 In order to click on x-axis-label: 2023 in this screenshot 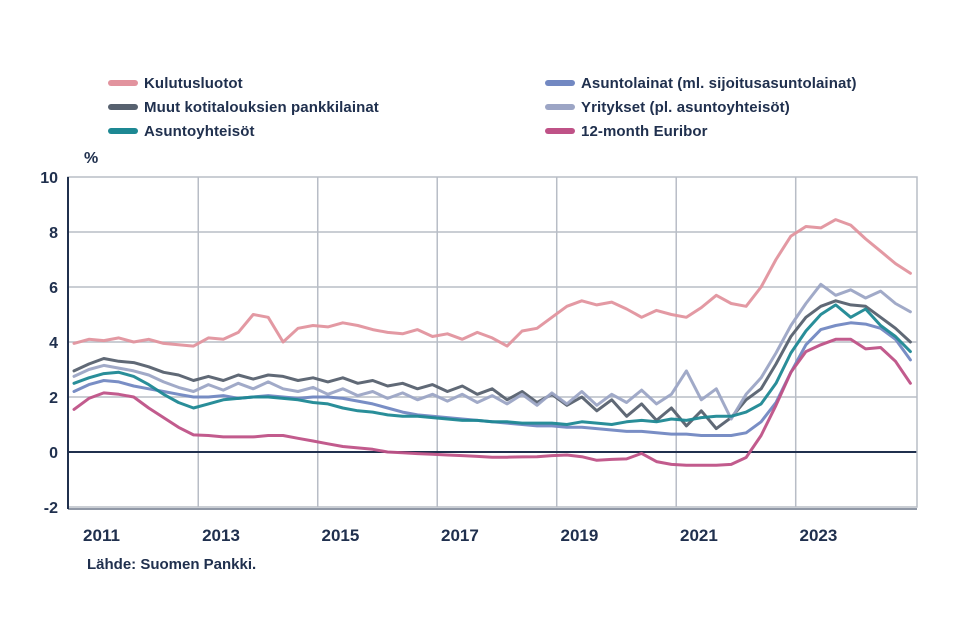, I will do `click(818, 535)`.